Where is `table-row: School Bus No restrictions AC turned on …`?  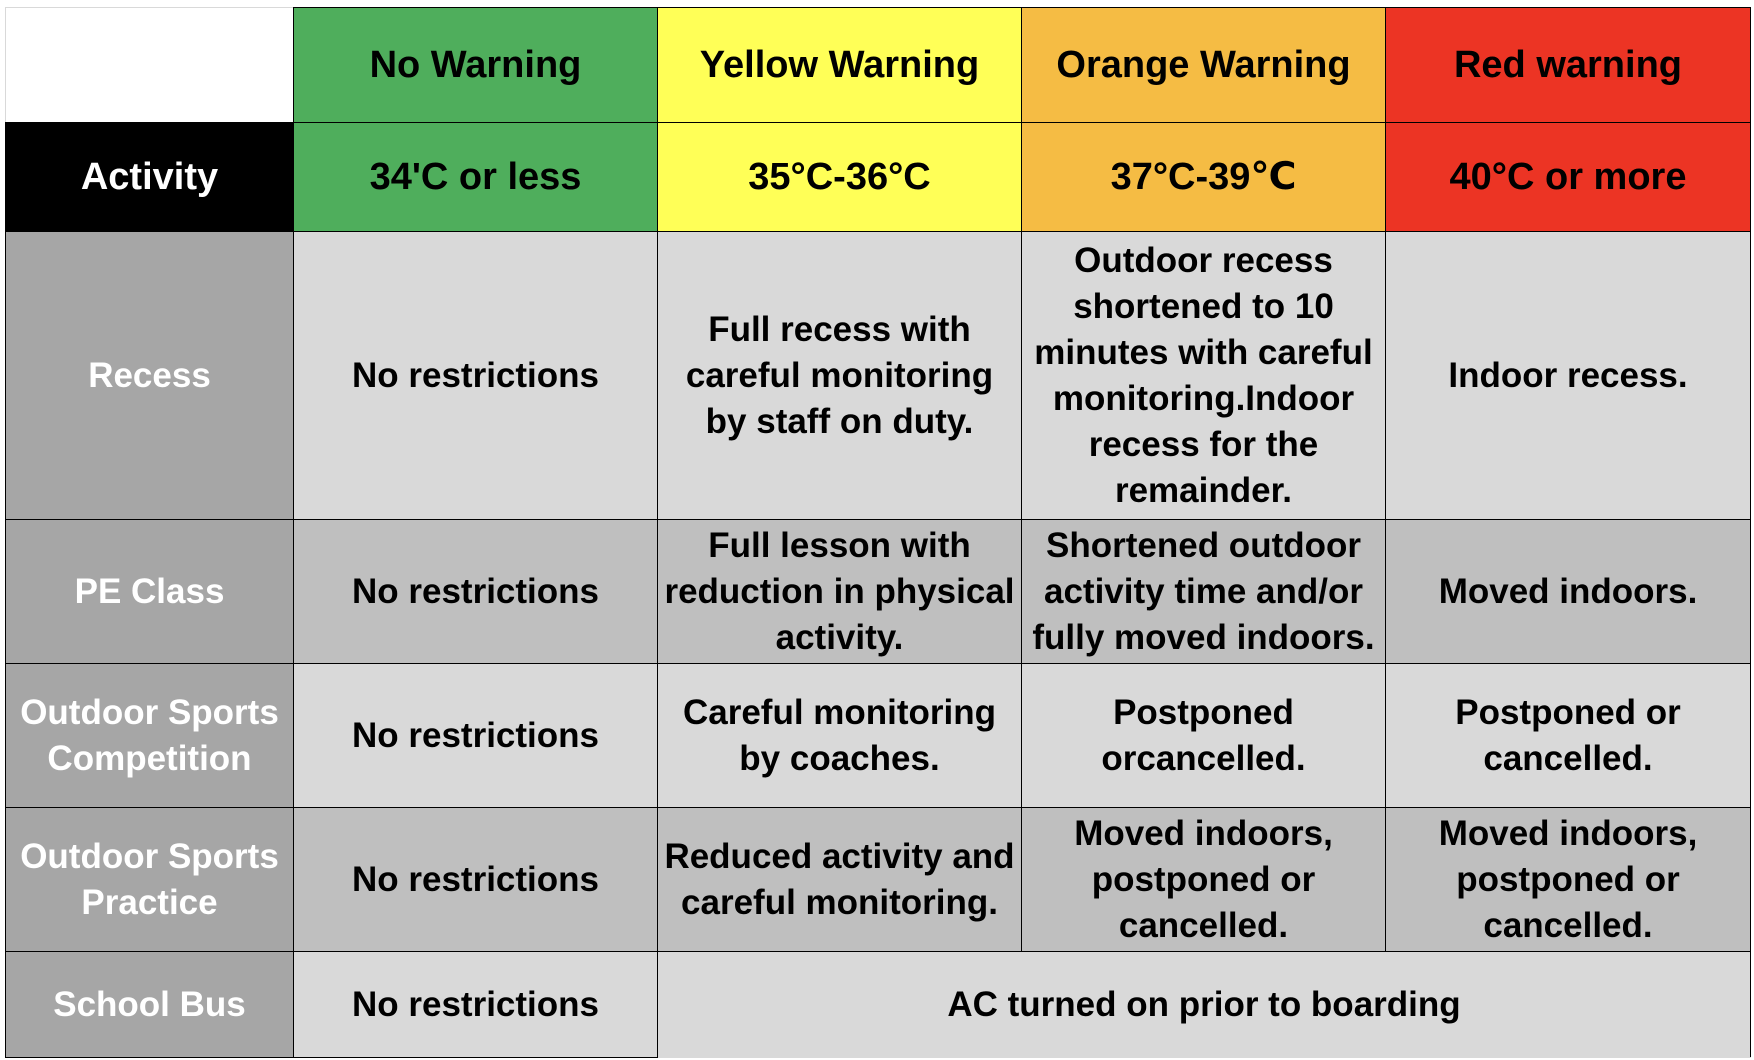
table-row: School Bus No restrictions AC turned on … is located at coordinates (878, 1004).